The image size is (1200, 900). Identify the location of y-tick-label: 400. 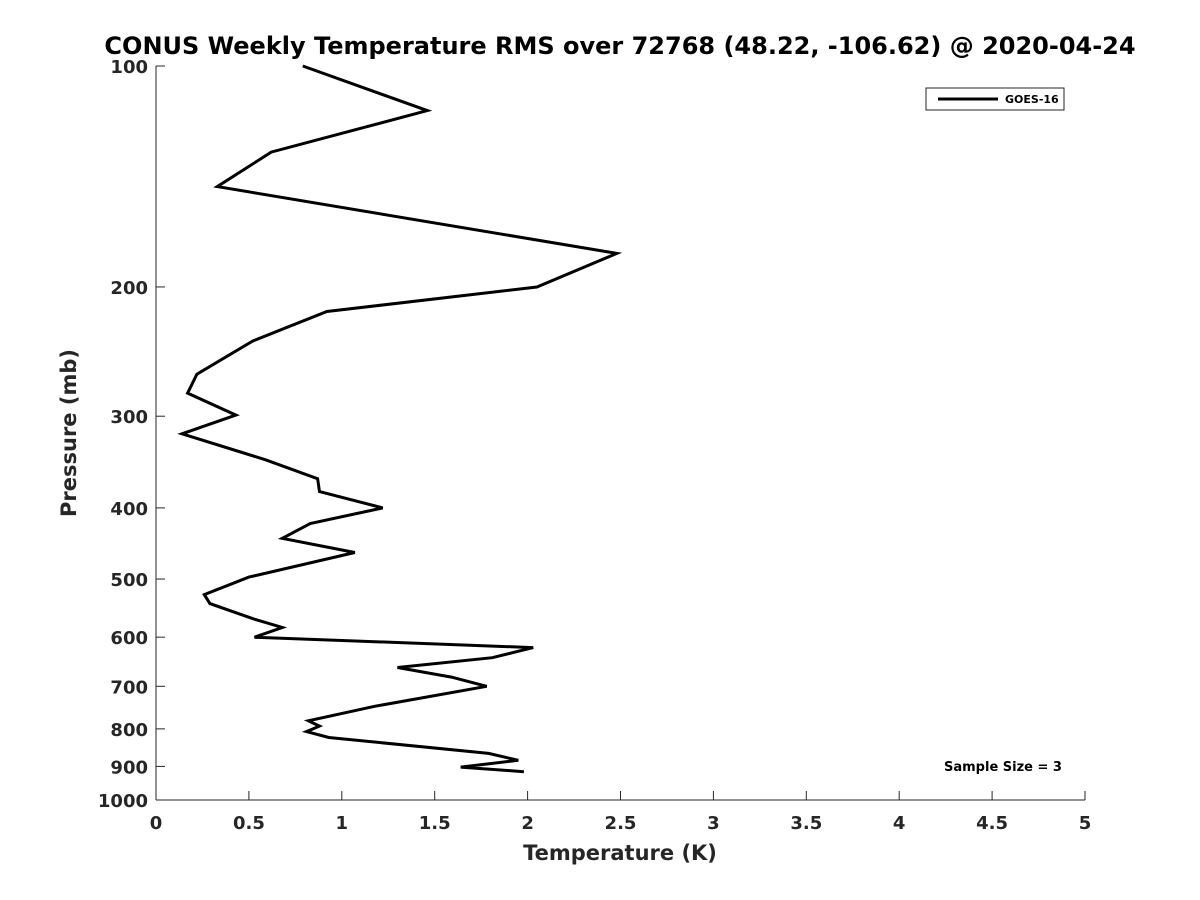
(129, 509).